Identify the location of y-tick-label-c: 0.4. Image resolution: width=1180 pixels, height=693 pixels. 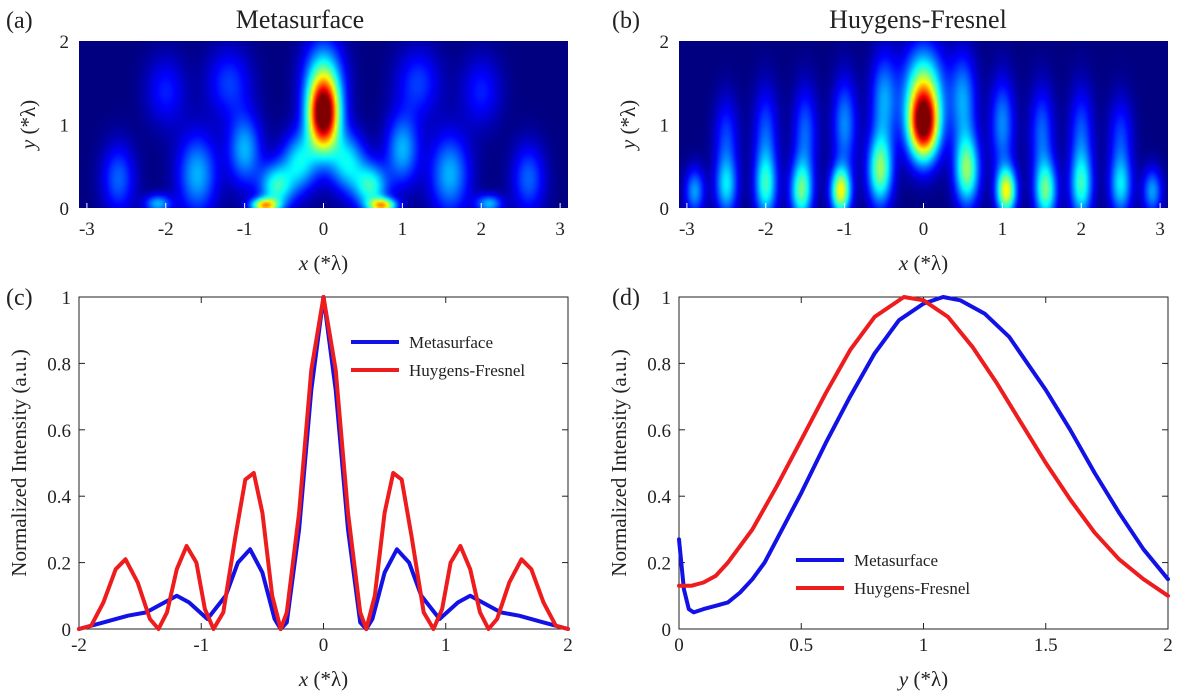
(59, 497).